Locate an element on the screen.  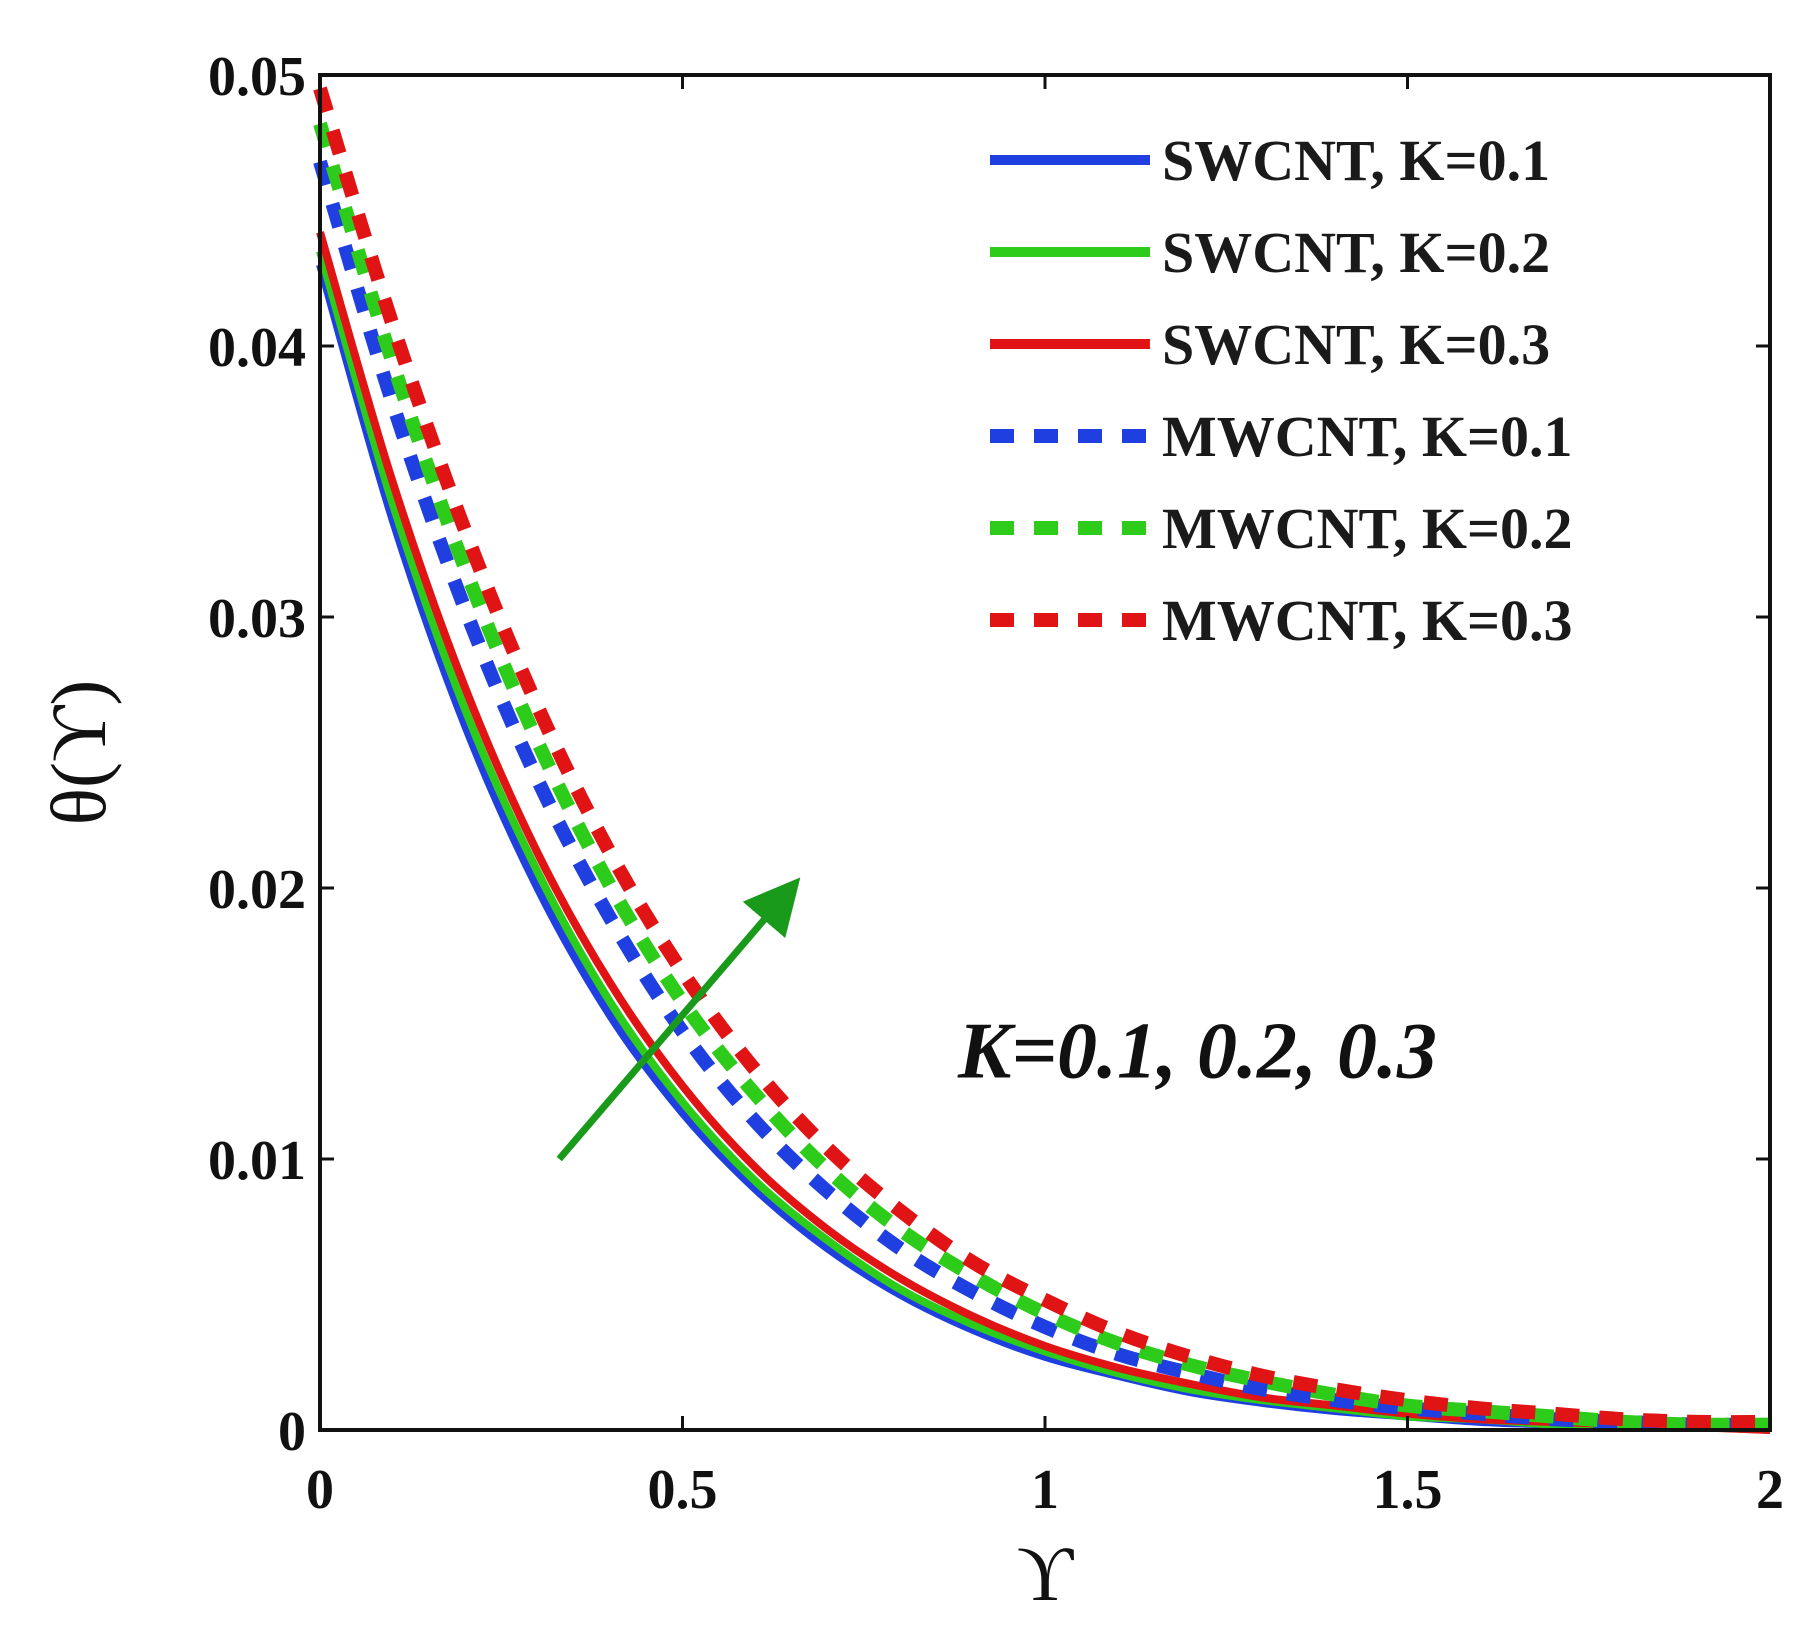
y-tick-label: 0.03 is located at coordinates (257, 619).